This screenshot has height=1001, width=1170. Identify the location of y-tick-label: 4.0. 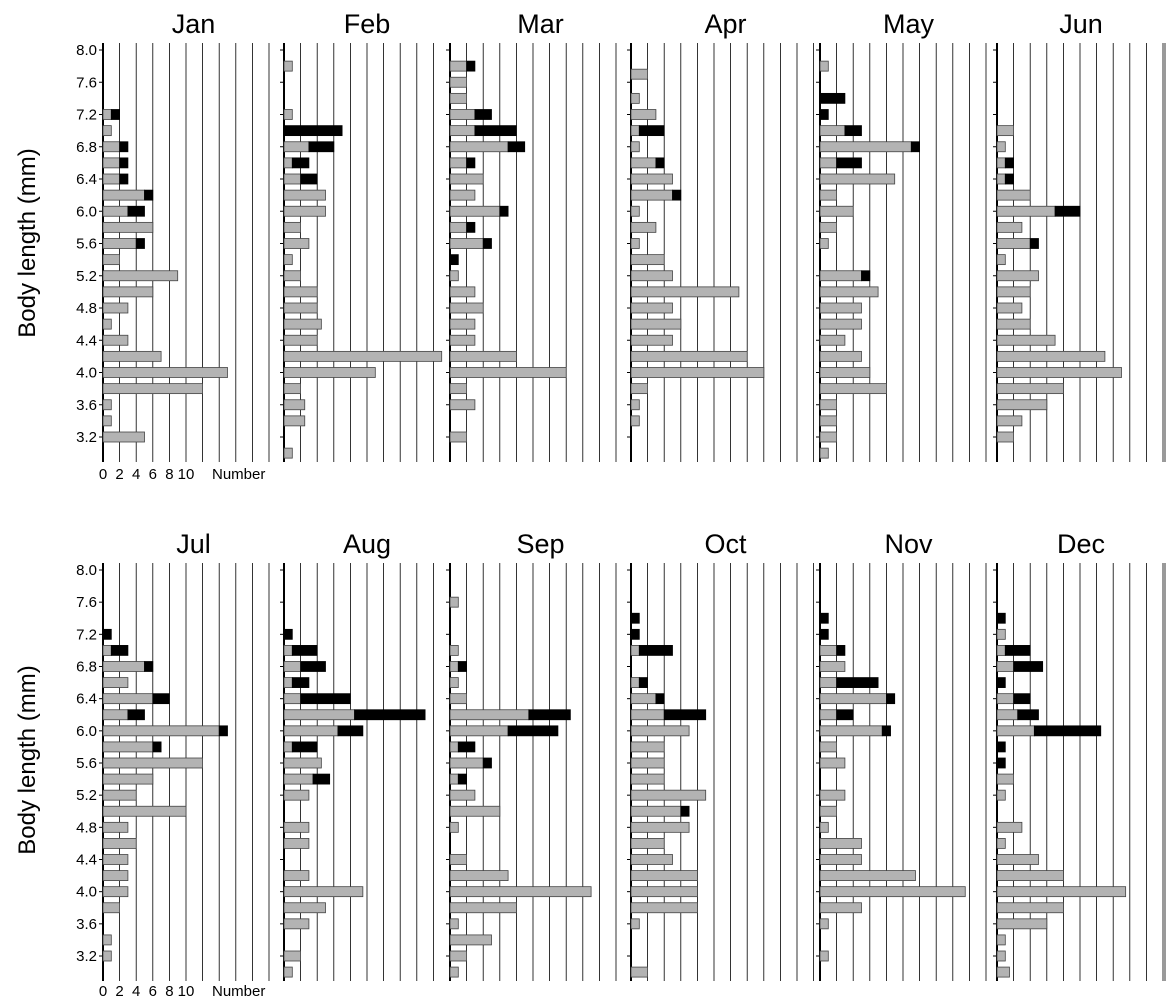
(86, 373).